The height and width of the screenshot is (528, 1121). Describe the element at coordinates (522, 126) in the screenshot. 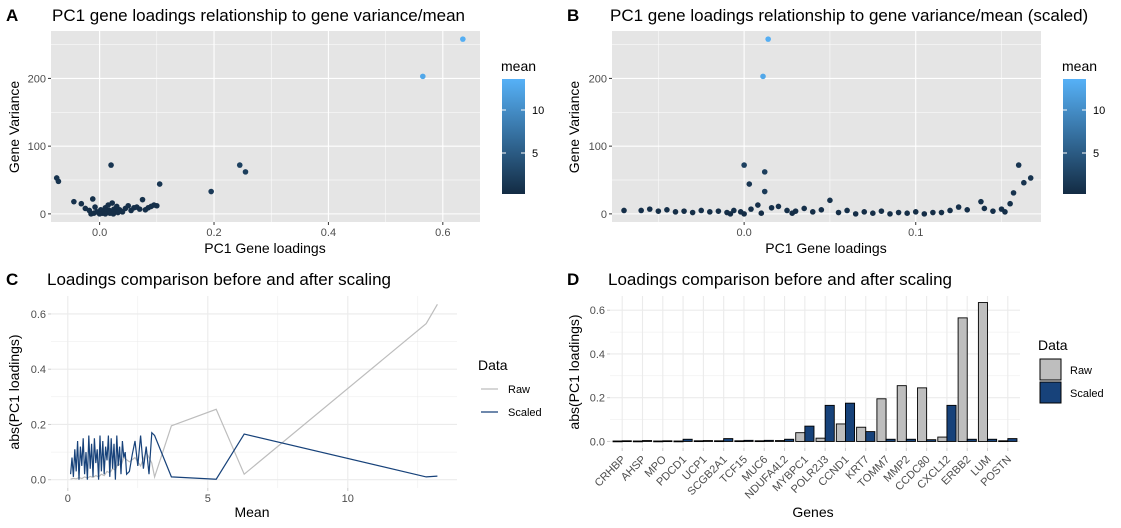

I see `panel-a-legend: mean 5 10` at that location.